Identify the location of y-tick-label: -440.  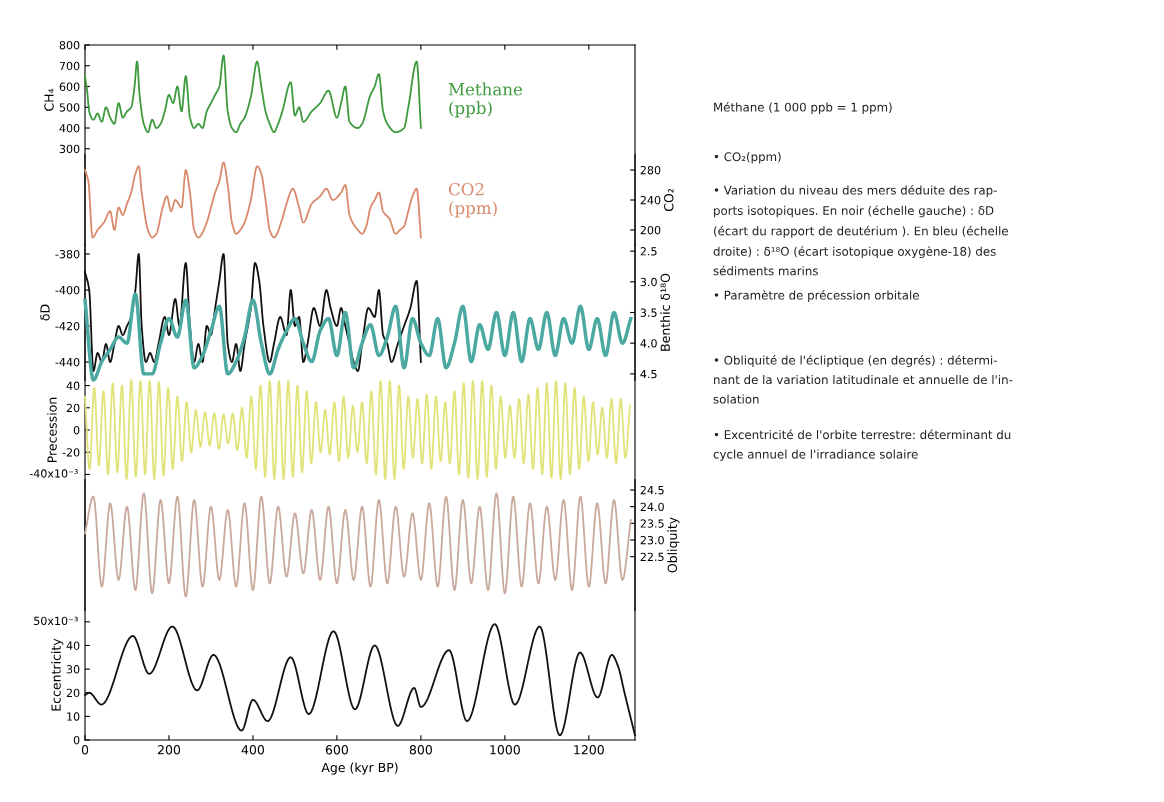
(67, 362).